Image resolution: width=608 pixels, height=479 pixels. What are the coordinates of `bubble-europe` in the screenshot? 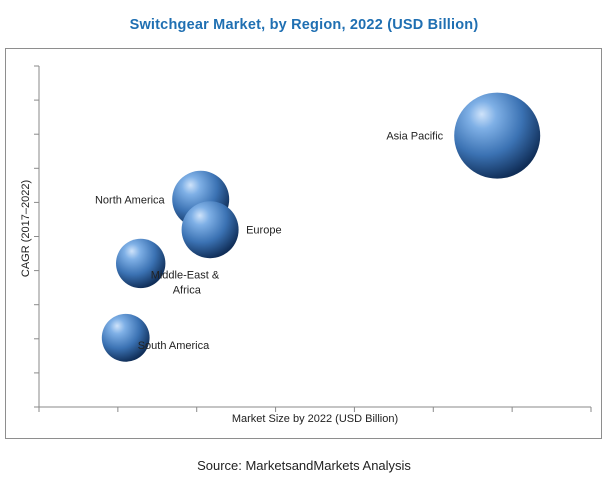 It's located at (210, 230).